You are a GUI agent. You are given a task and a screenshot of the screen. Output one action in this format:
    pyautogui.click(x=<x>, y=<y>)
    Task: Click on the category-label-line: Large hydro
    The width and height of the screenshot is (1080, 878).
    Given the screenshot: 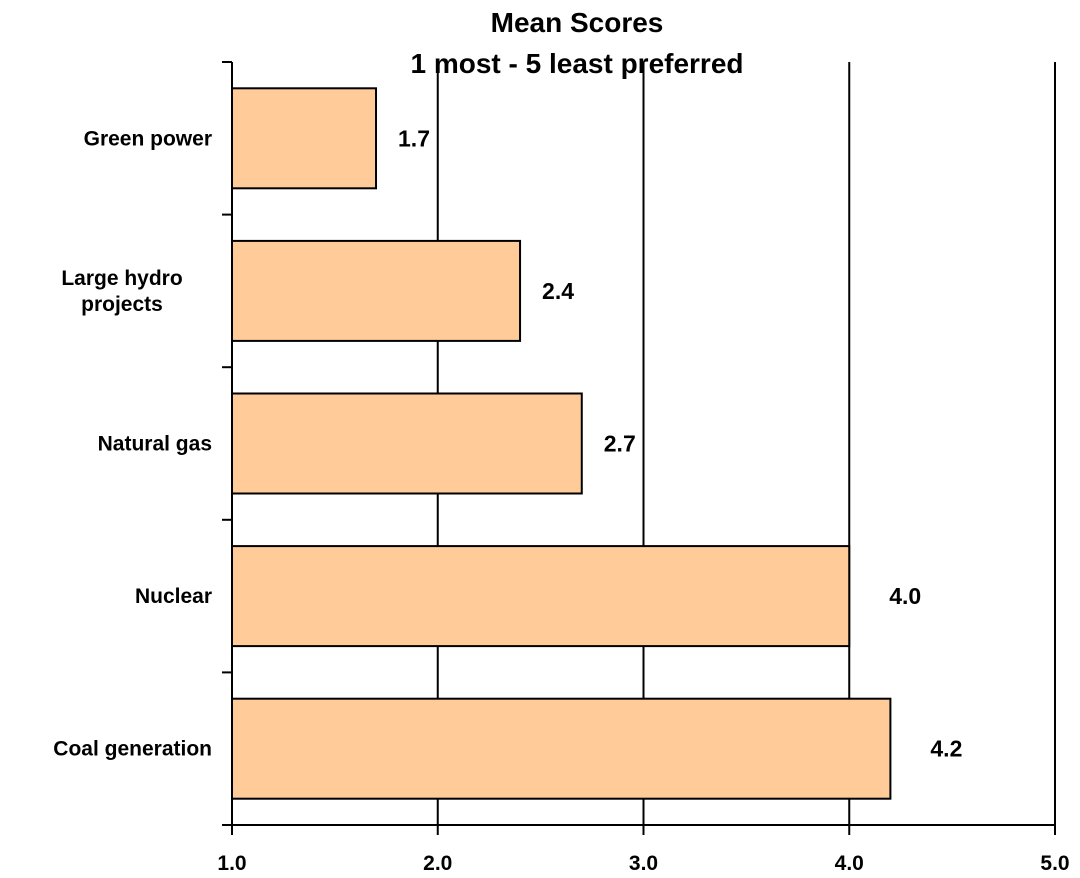 What is the action you would take?
    pyautogui.click(x=121, y=278)
    